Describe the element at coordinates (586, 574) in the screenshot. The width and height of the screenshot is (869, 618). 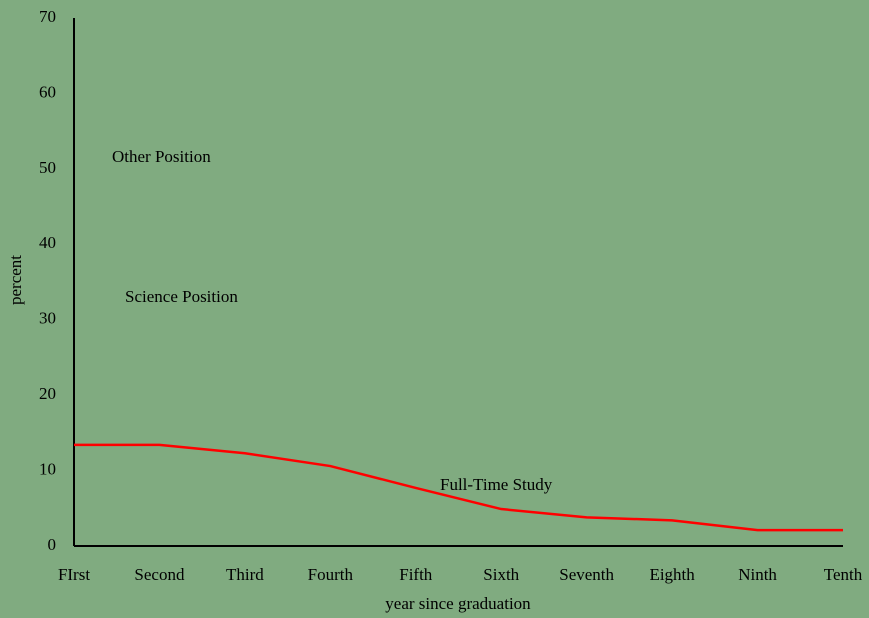
I see `x-tick-label: Seventh` at that location.